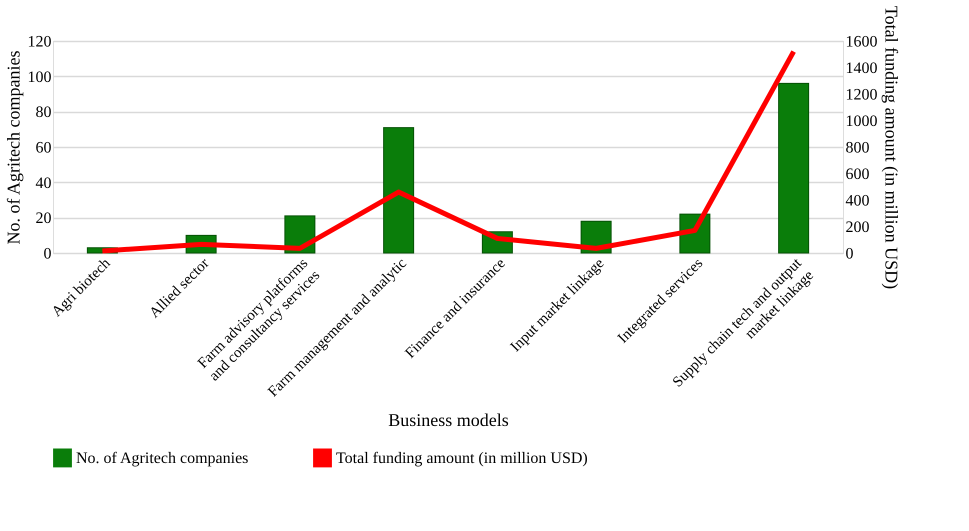 Image resolution: width=969 pixels, height=531 pixels. What do you see at coordinates (862, 42) in the screenshot?
I see `y2-tick-label: 1600` at bounding box center [862, 42].